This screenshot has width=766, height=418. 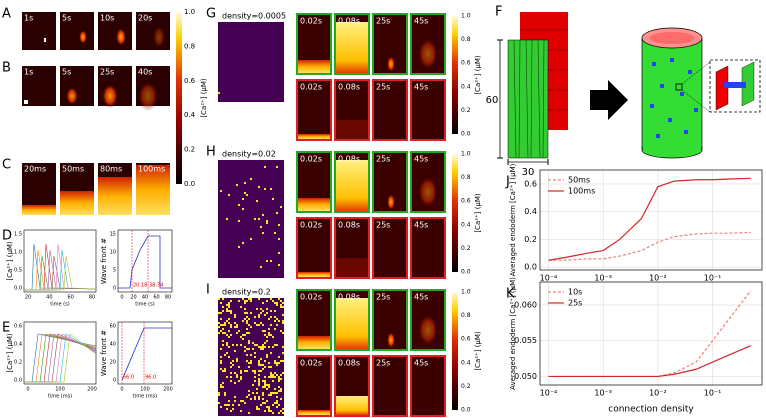 I want to click on colorbar-tick: 0.6, so click(x=466, y=63).